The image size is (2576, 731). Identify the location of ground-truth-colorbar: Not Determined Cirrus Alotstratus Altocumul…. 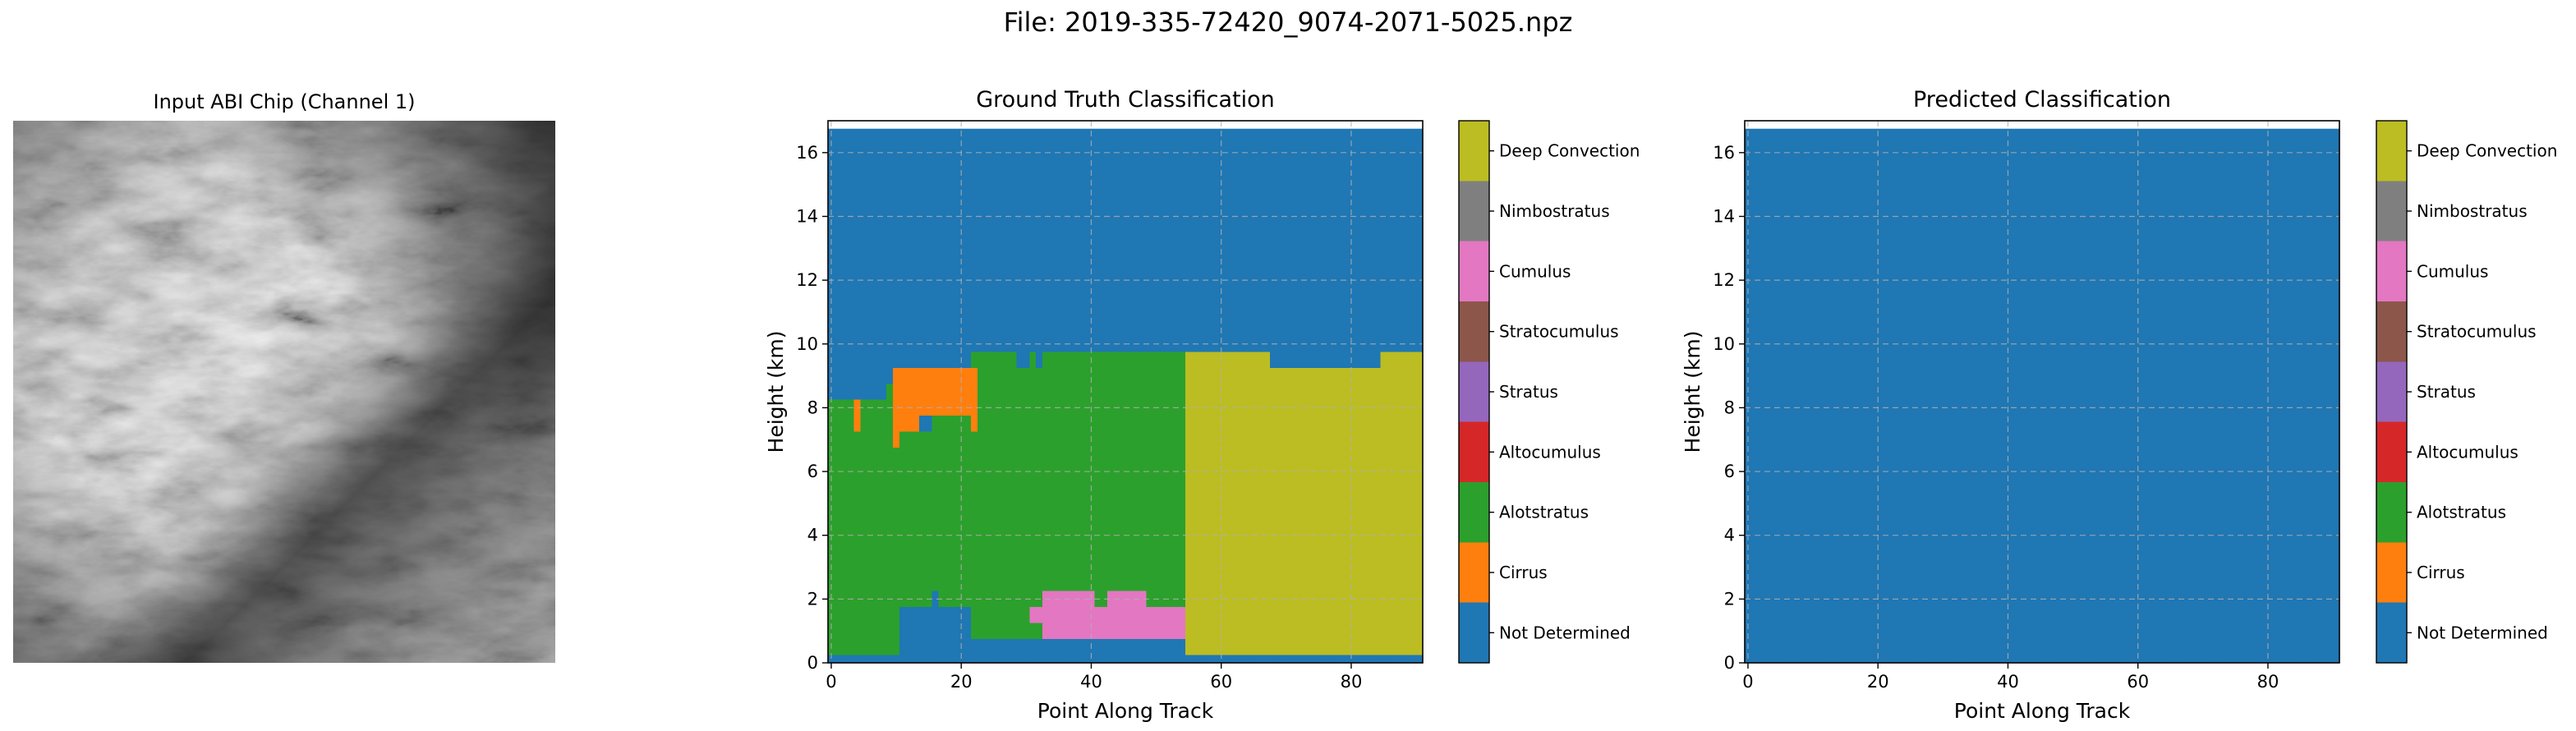
(1549, 392).